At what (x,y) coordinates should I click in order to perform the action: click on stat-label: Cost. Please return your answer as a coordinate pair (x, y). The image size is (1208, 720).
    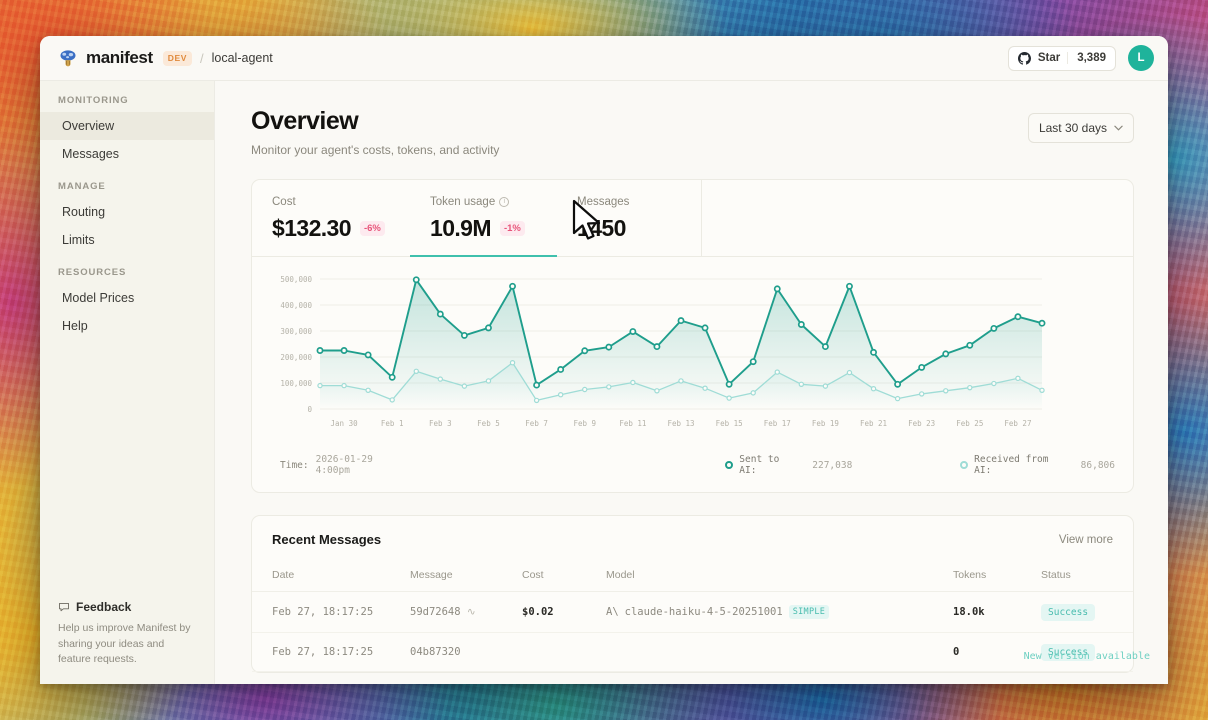
    Looking at the image, I should click on (341, 202).